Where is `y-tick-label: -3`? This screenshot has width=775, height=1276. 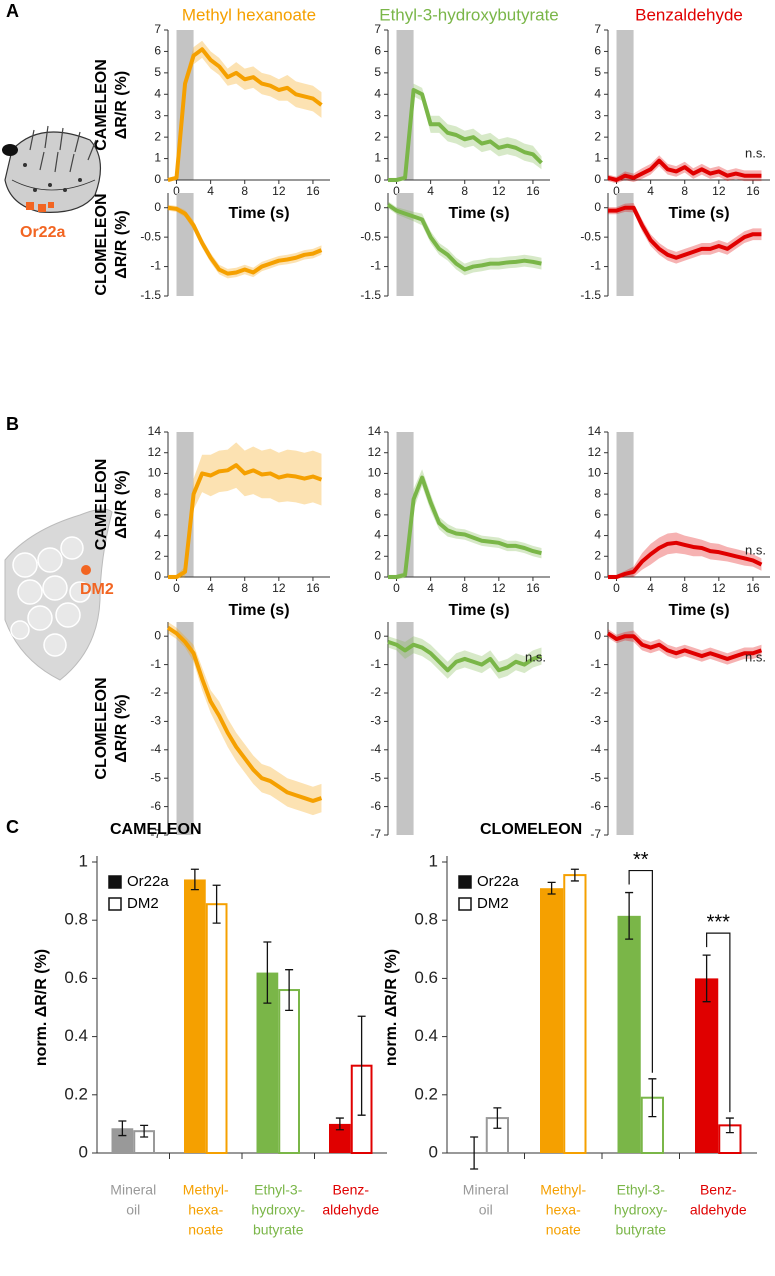 y-tick-label: -3 is located at coordinates (595, 721).